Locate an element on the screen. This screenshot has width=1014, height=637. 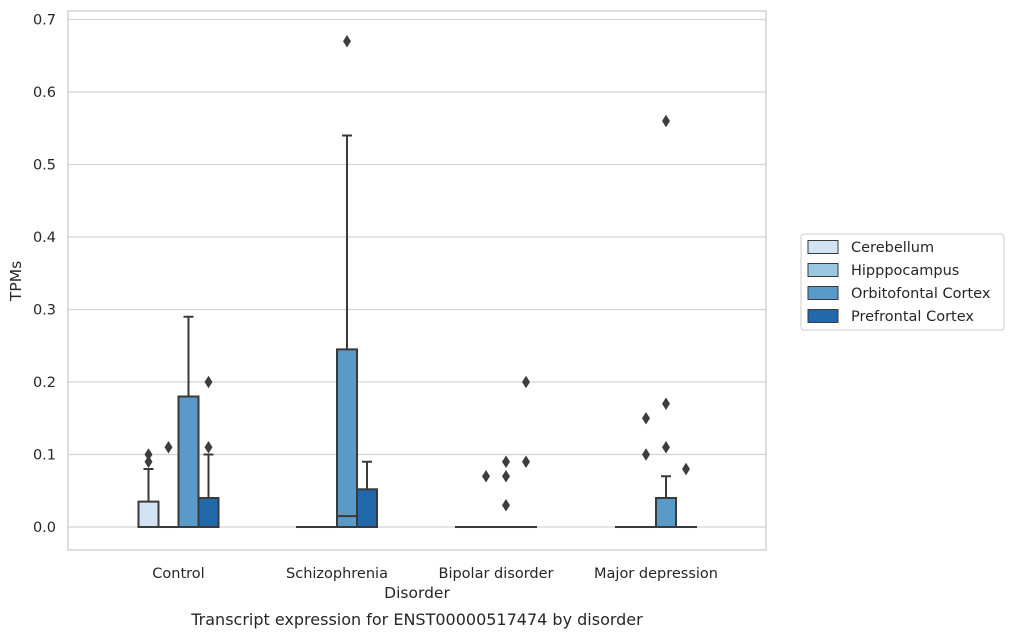
legend-frame is located at coordinates (902, 282).